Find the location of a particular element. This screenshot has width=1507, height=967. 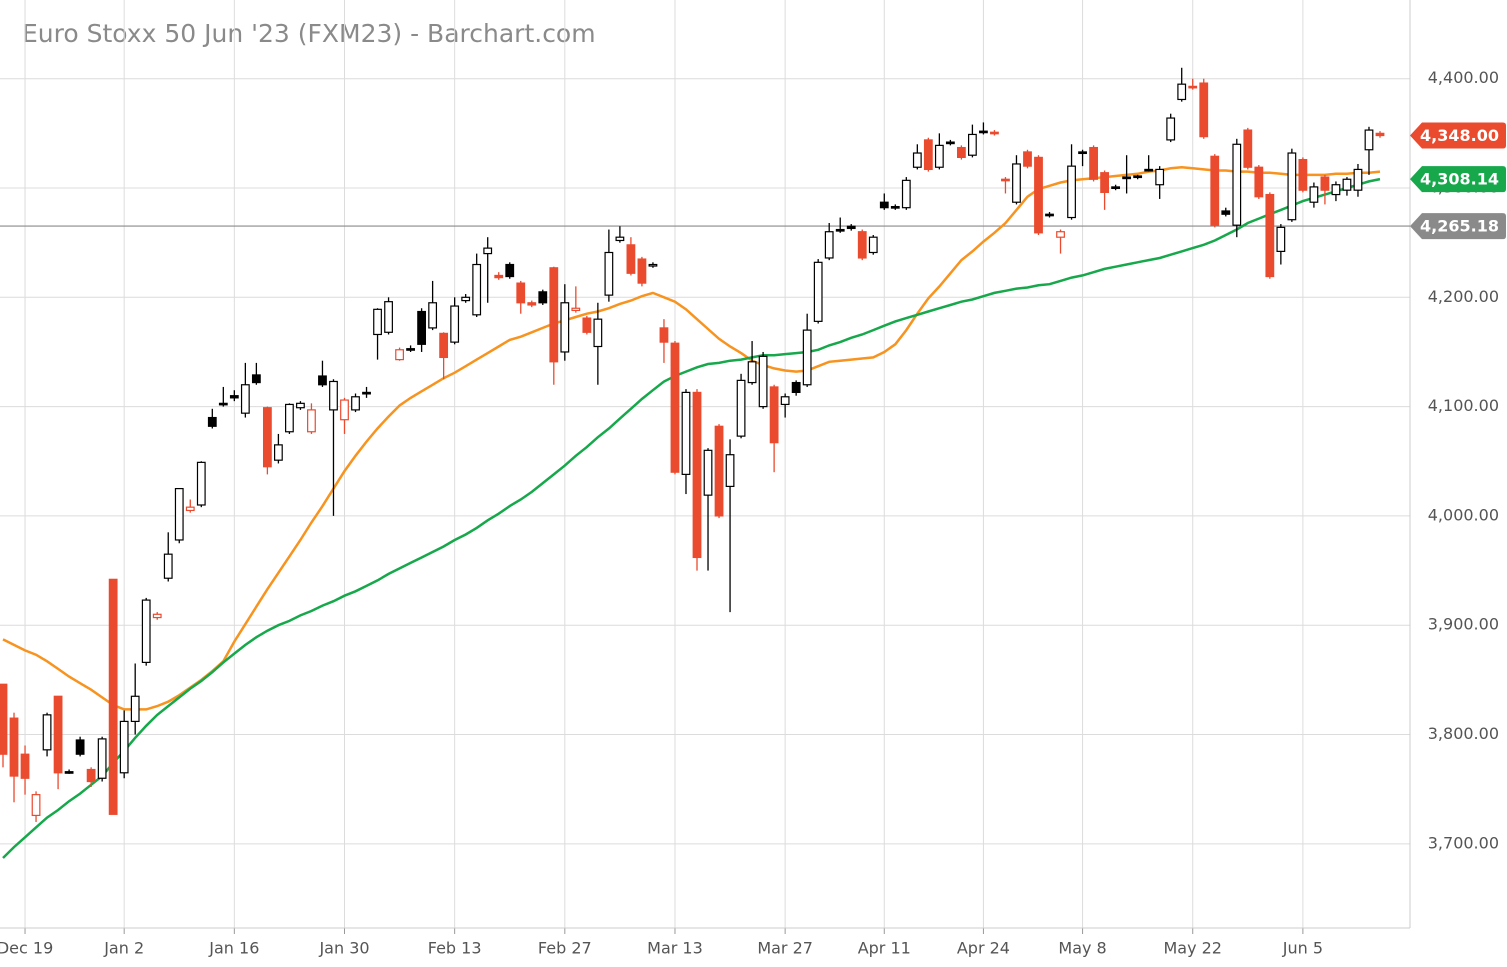

x-tick-label: May 22 is located at coordinates (1192, 948).